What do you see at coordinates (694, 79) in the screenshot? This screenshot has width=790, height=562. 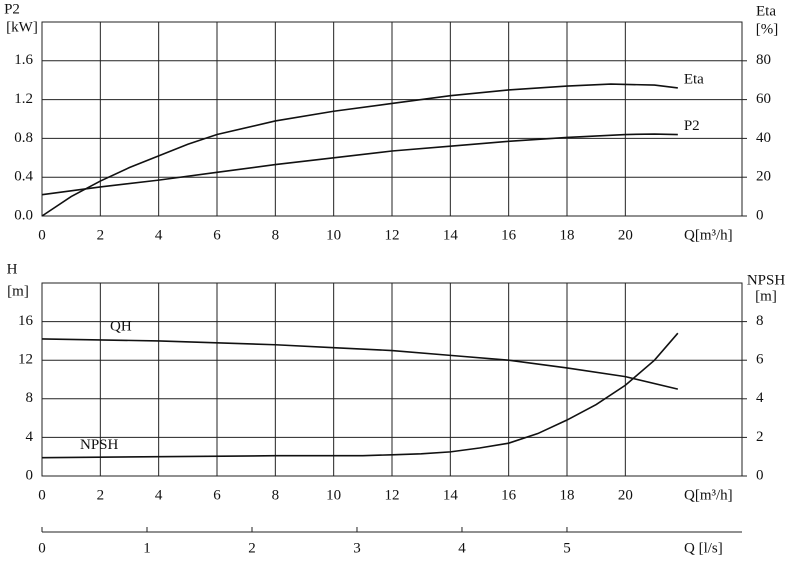 I see `series-label: Eta` at bounding box center [694, 79].